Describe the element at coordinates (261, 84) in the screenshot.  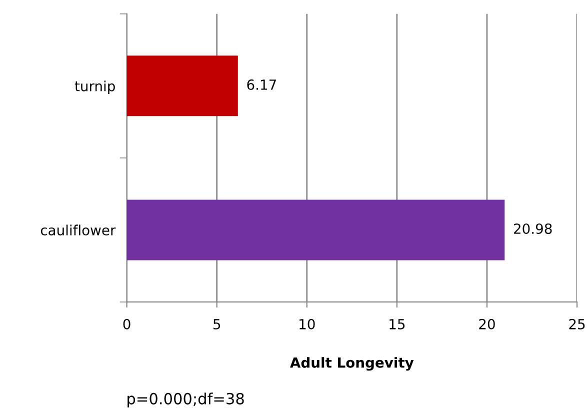
I see `data-label: 6.17` at that location.